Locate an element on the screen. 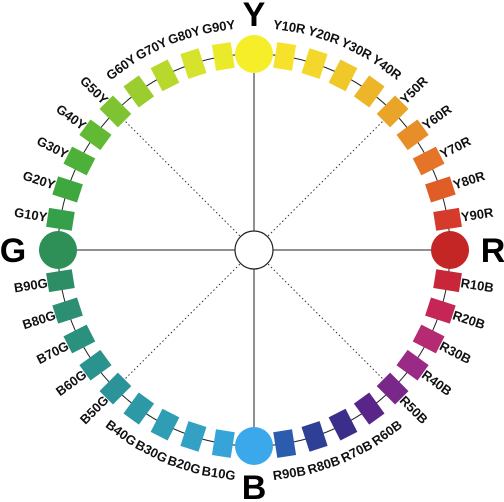 The height and width of the screenshot is (502, 504). hue-swatch-y40r is located at coordinates (369, 91).